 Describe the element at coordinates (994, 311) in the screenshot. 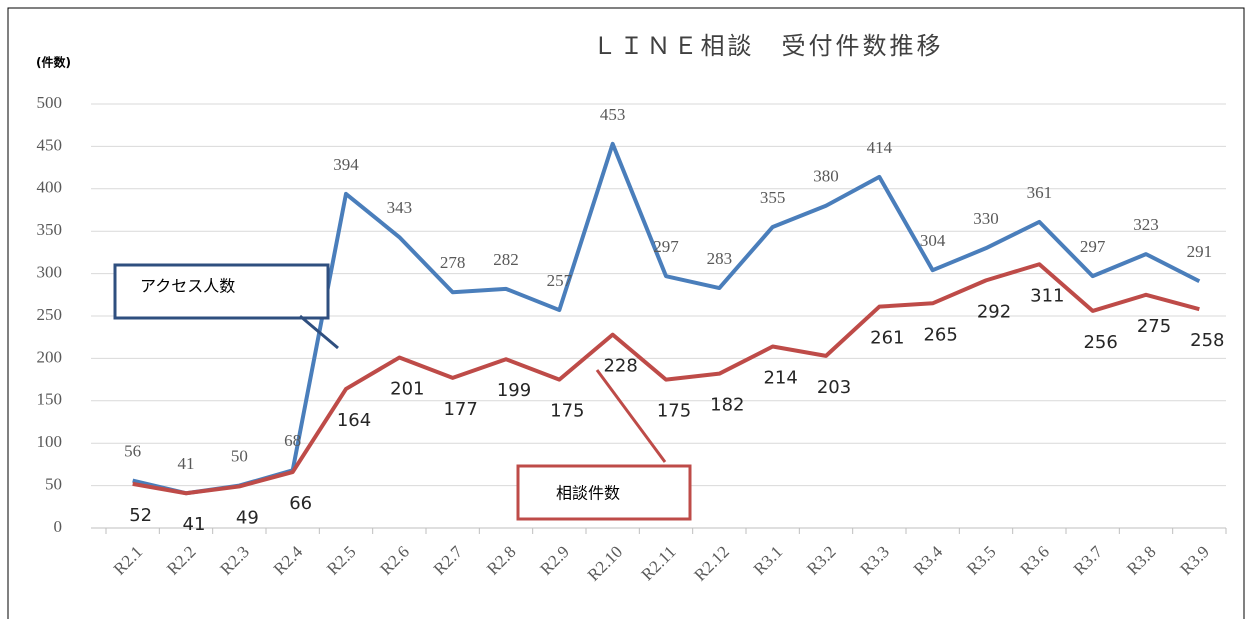

I see `data-label: 292` at that location.